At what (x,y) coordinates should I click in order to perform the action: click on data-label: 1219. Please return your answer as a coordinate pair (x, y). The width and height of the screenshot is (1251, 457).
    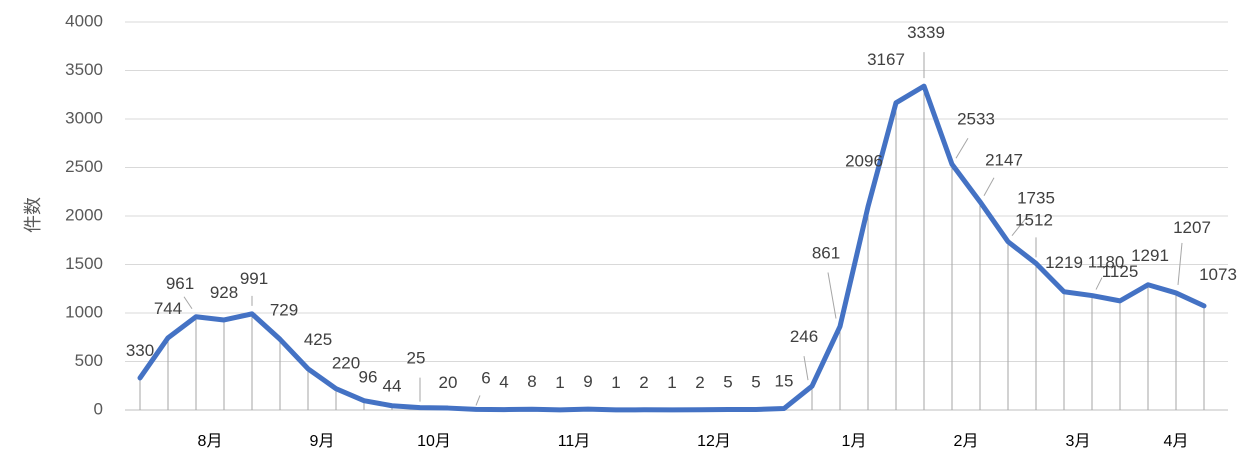
    Looking at the image, I should click on (1064, 262).